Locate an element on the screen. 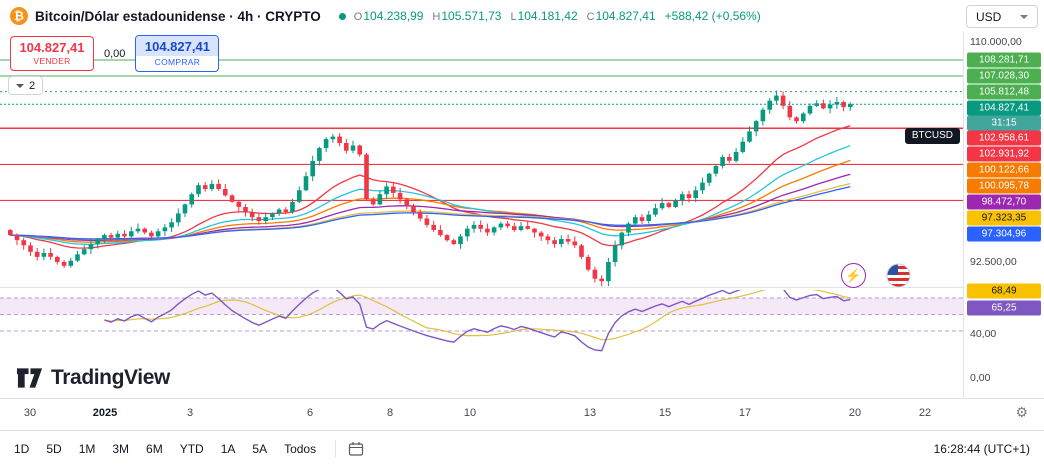  range-button-3m: 3M is located at coordinates (120, 449).